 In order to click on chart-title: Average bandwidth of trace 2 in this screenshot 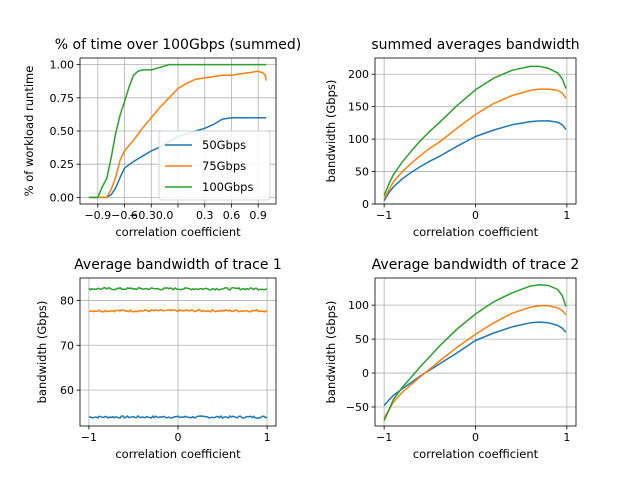, I will do `click(476, 265)`.